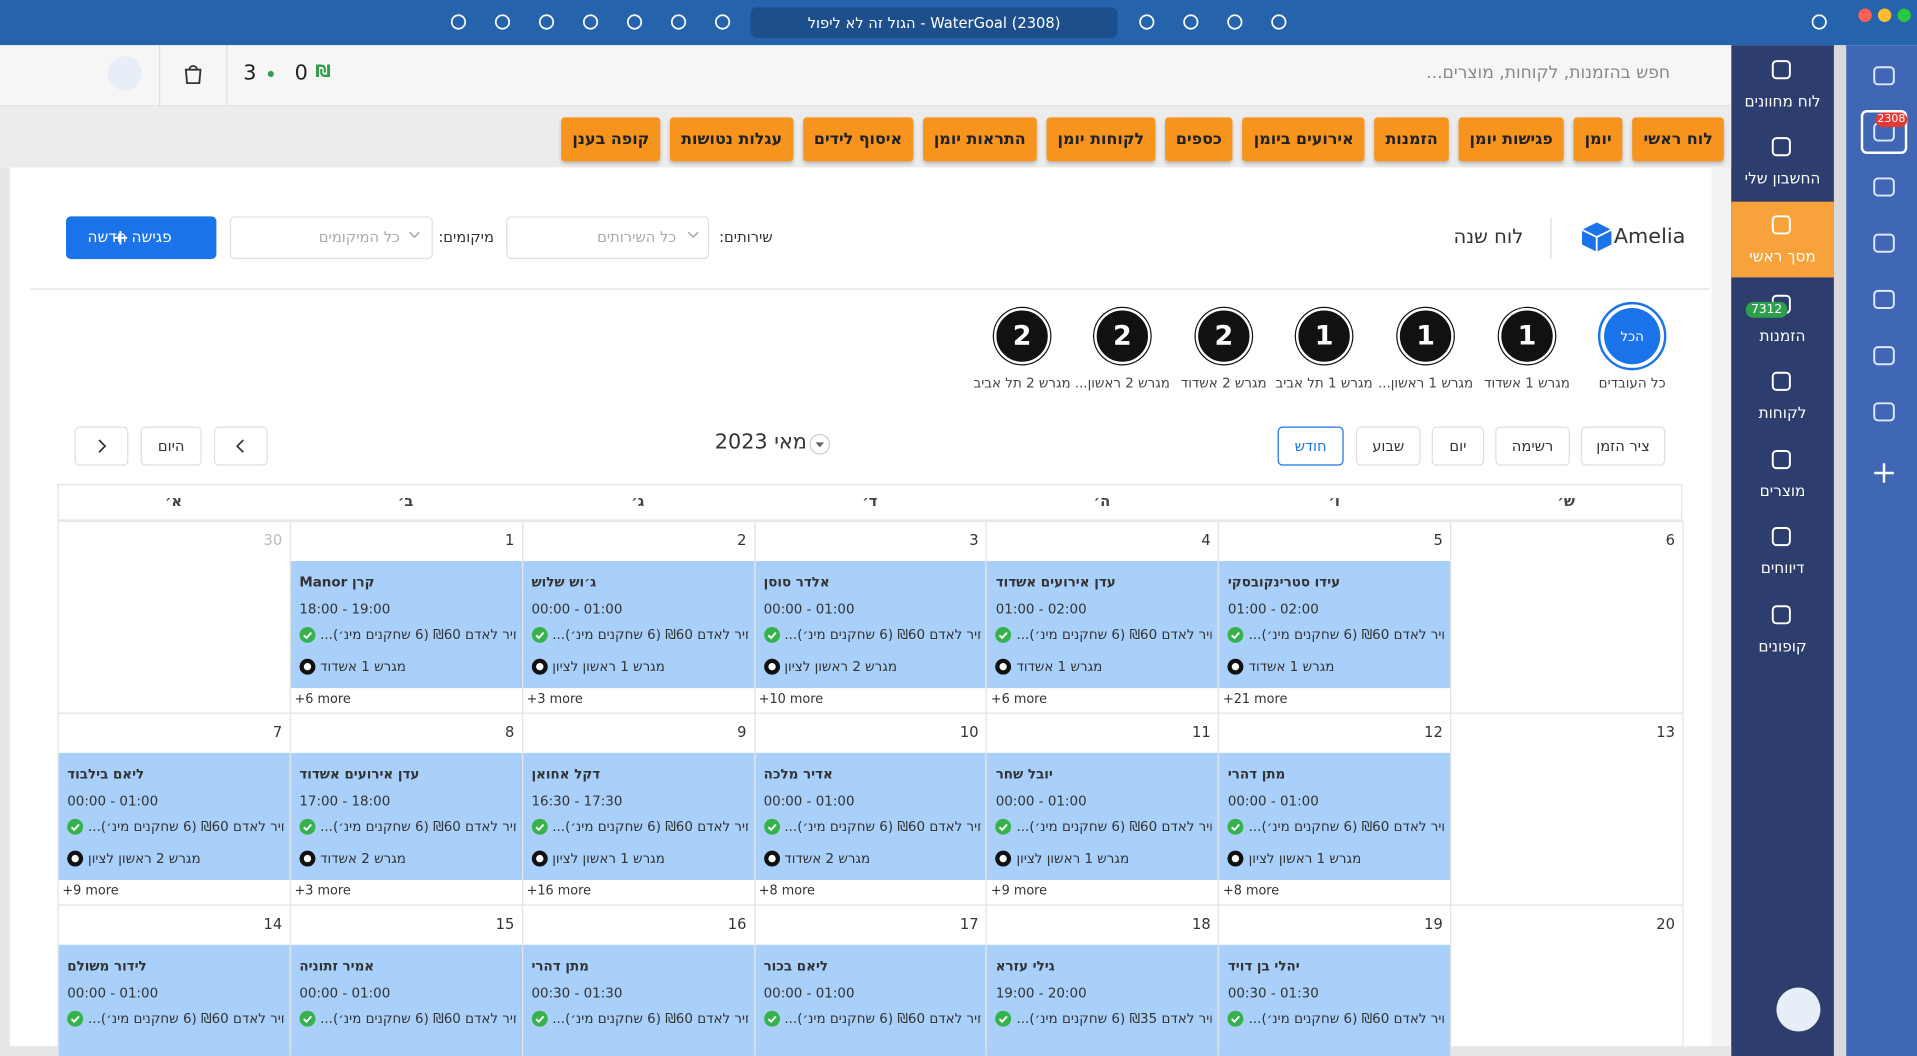  I want to click on view-button: שבוע, so click(1388, 446).